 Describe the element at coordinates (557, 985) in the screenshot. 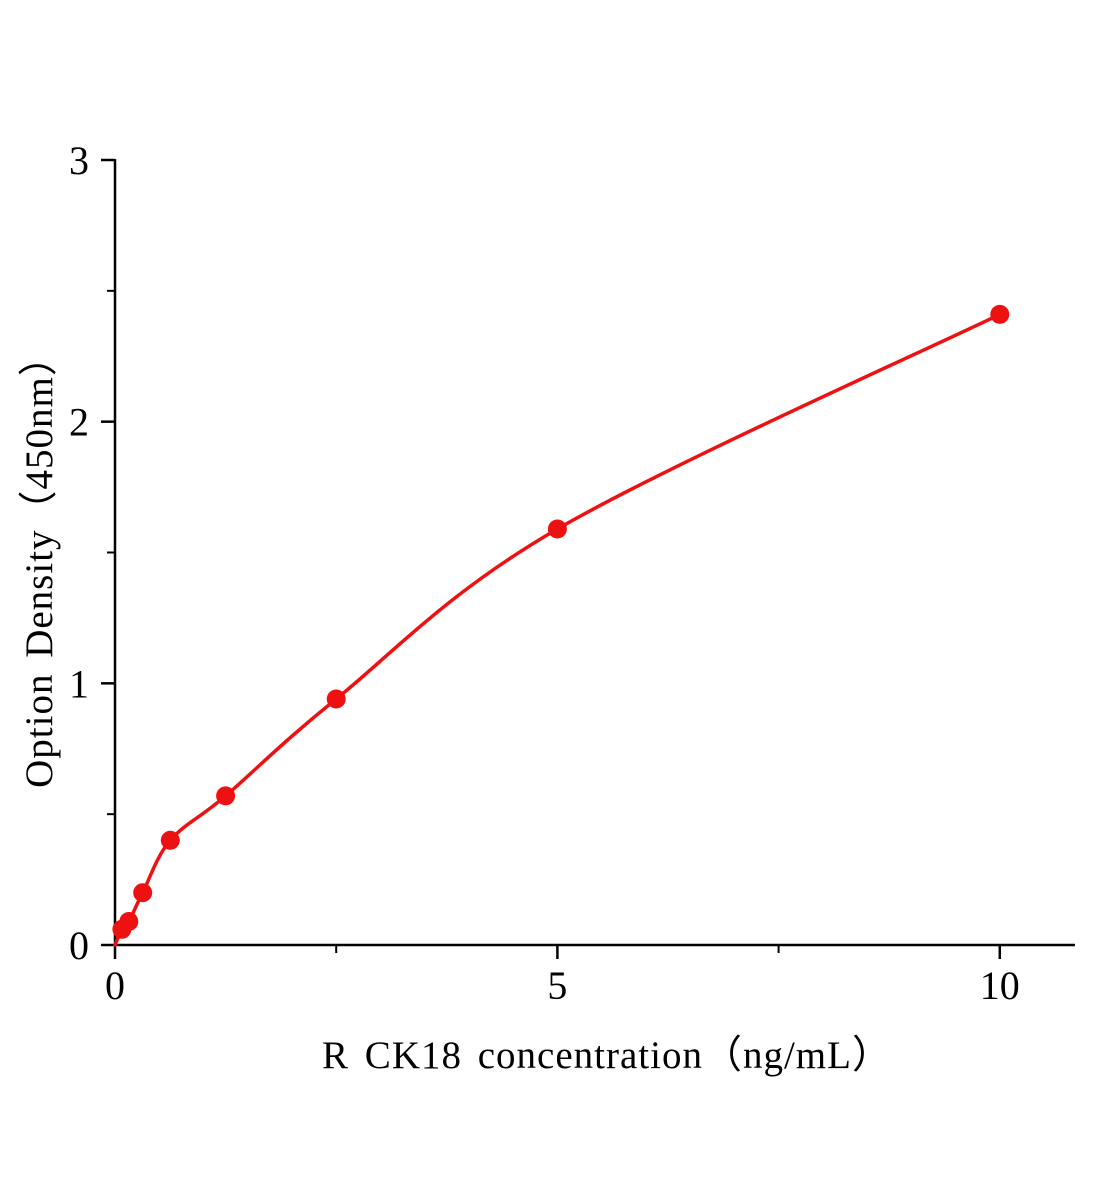

I see `x-tick-label: 5` at that location.